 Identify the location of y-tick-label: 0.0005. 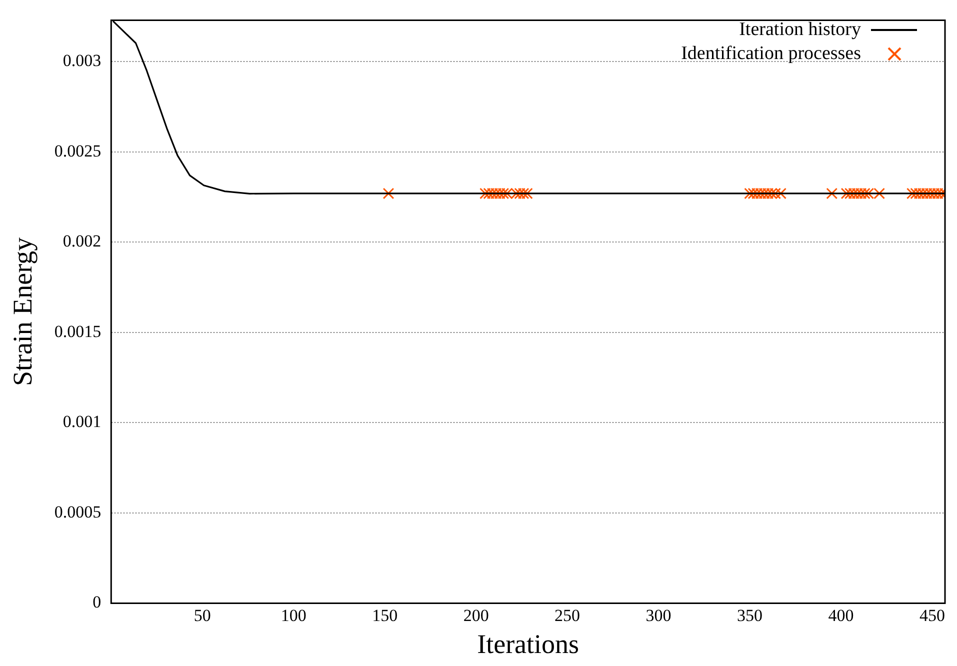
(78, 512).